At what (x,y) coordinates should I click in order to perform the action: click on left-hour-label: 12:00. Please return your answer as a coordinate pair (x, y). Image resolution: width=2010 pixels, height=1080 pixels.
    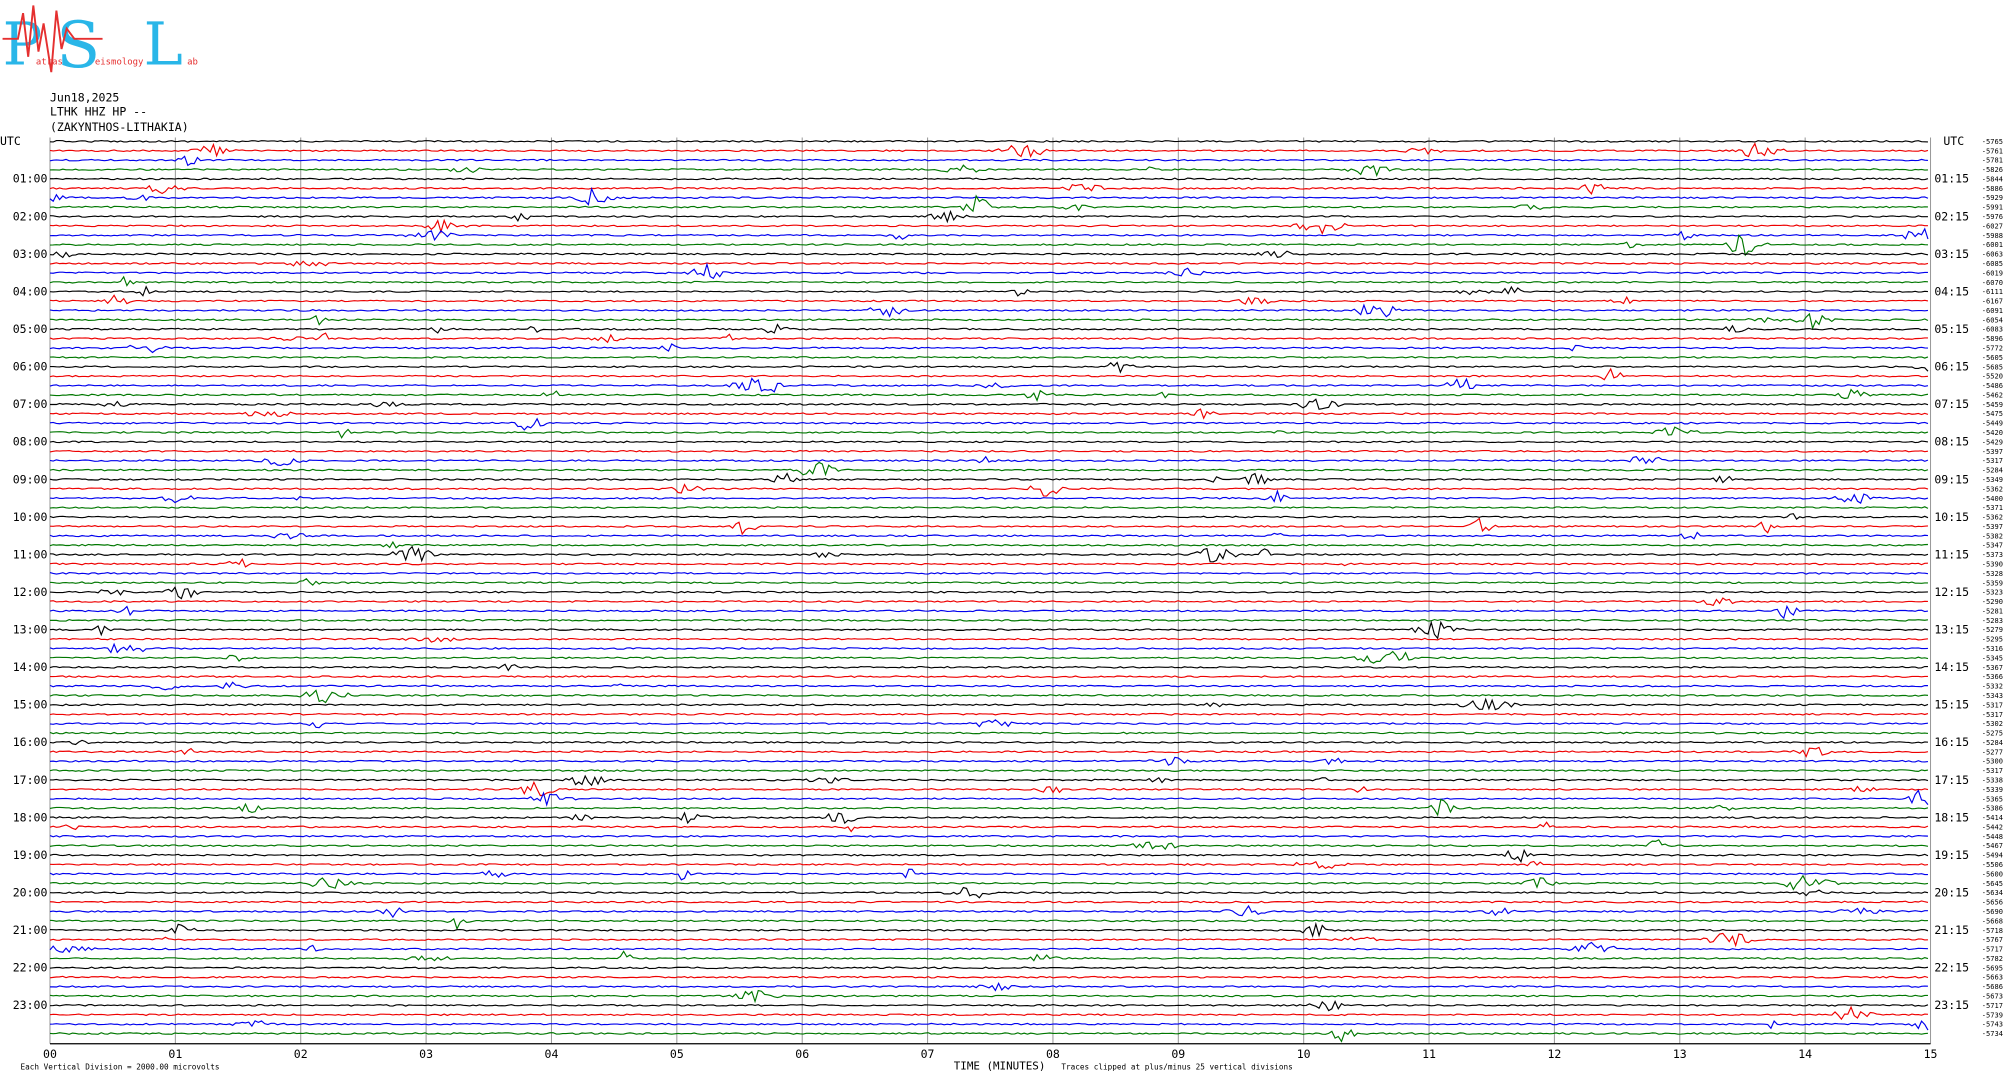
    Looking at the image, I should click on (30, 592).